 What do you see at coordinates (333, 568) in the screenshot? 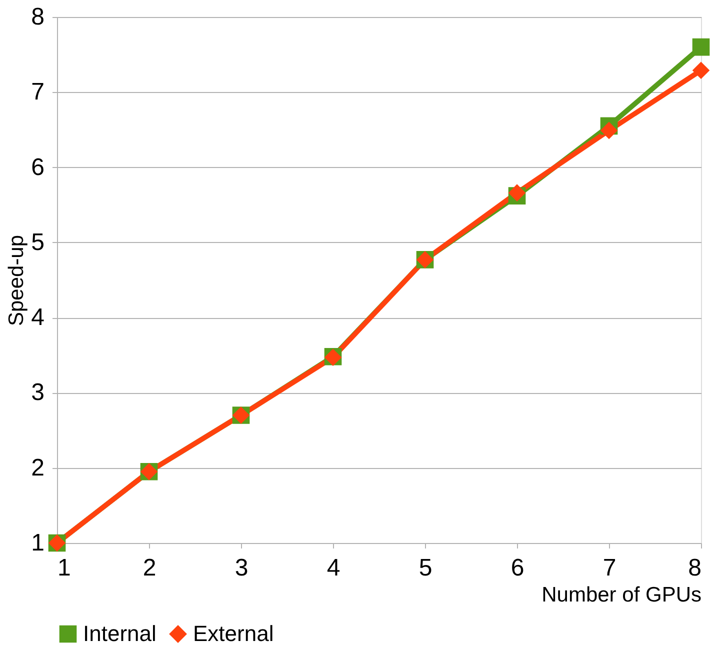
I see `x-tick-label: 4` at bounding box center [333, 568].